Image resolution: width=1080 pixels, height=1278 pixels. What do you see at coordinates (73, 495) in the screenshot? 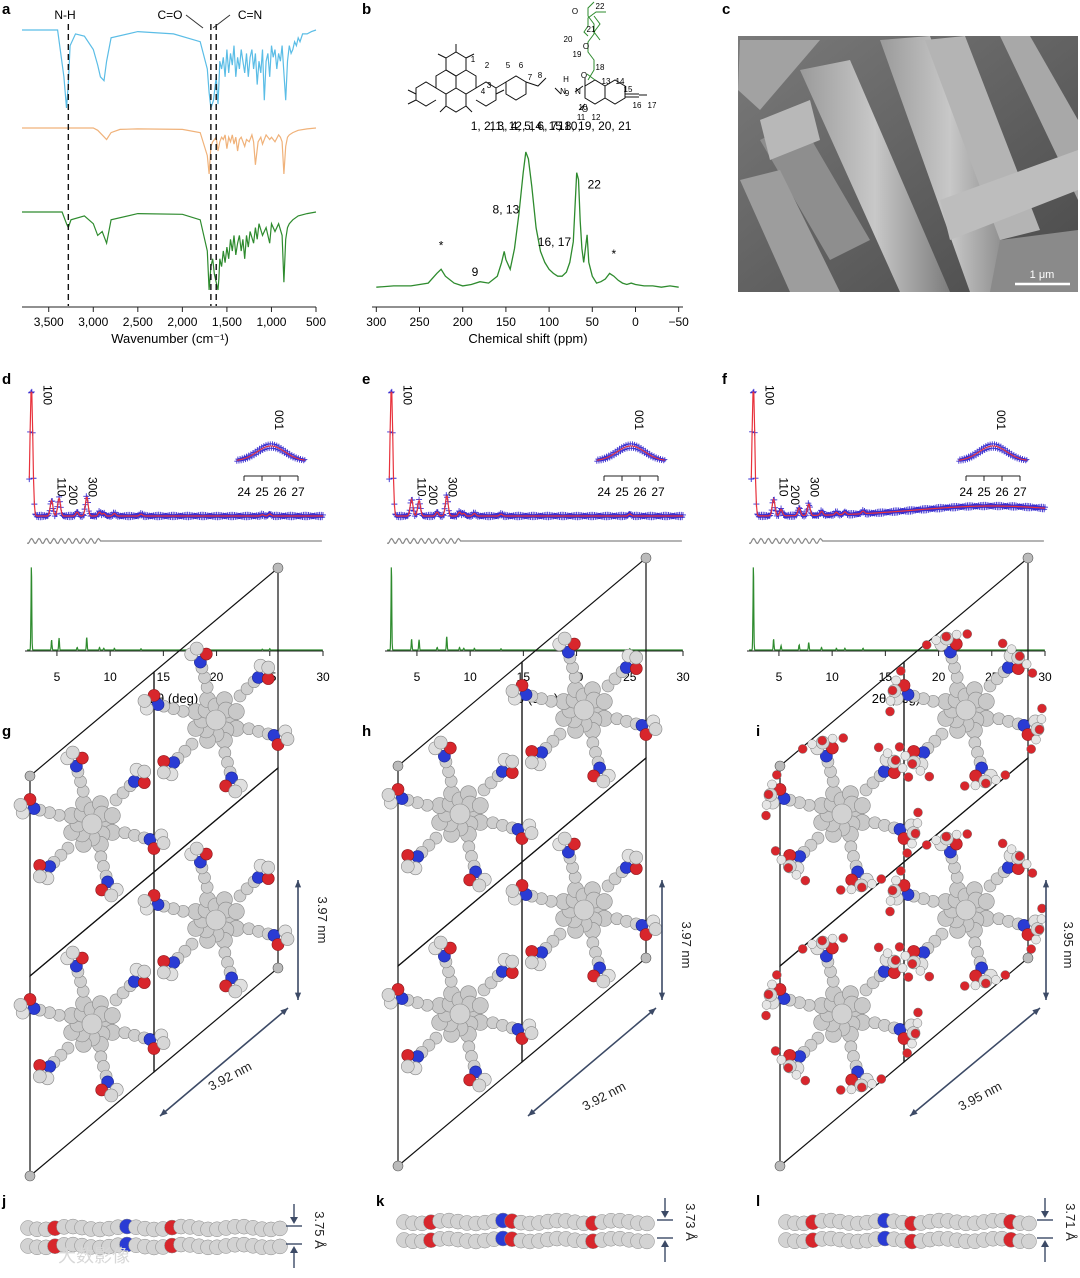
I see `xrd-peak-label: 200` at bounding box center [73, 495].